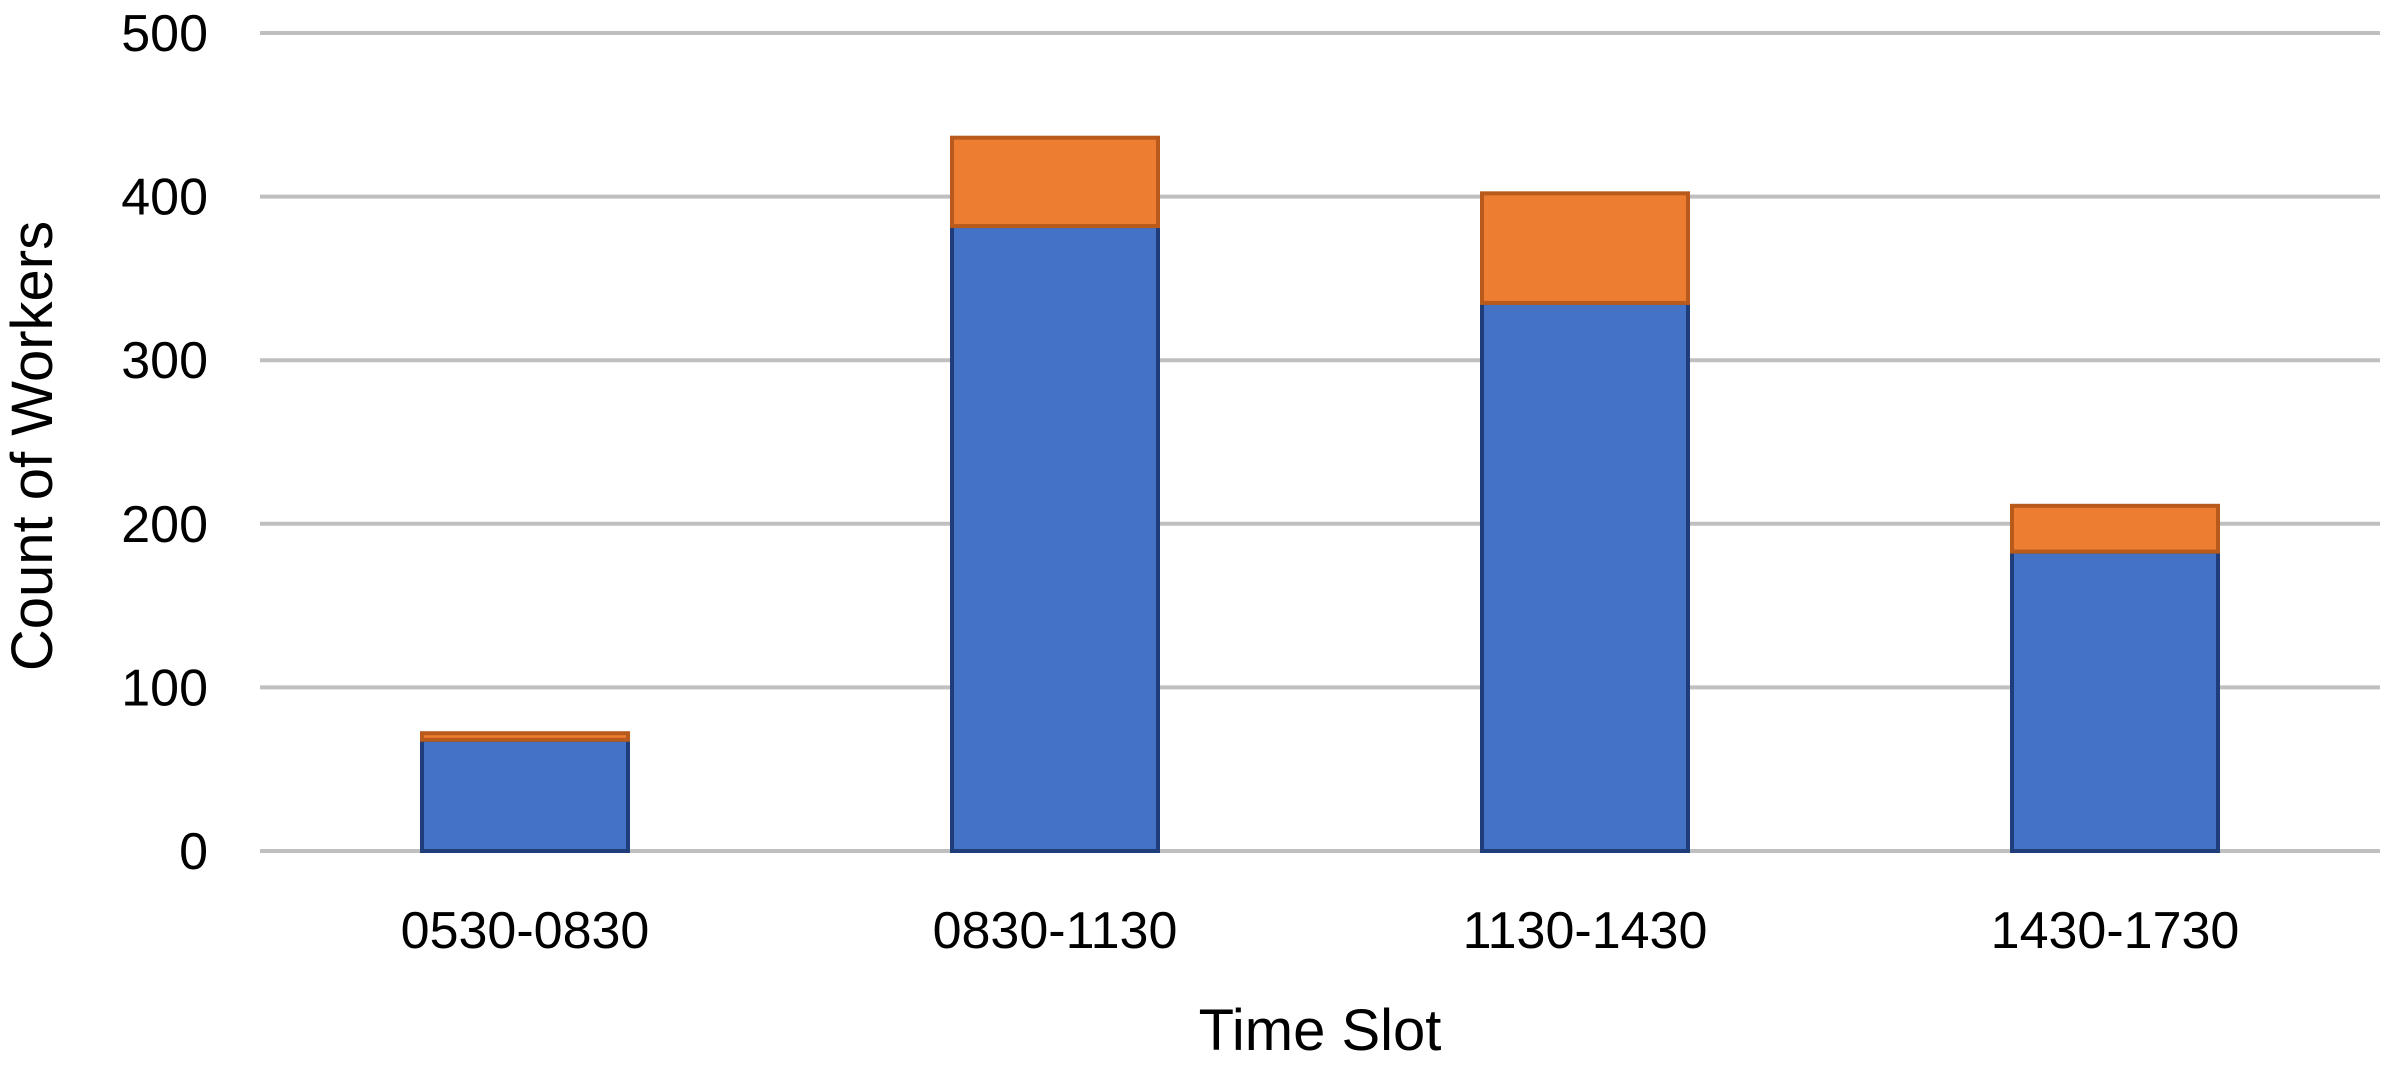  What do you see at coordinates (525, 931) in the screenshot?
I see `x-tick-label: 0530-0830` at bounding box center [525, 931].